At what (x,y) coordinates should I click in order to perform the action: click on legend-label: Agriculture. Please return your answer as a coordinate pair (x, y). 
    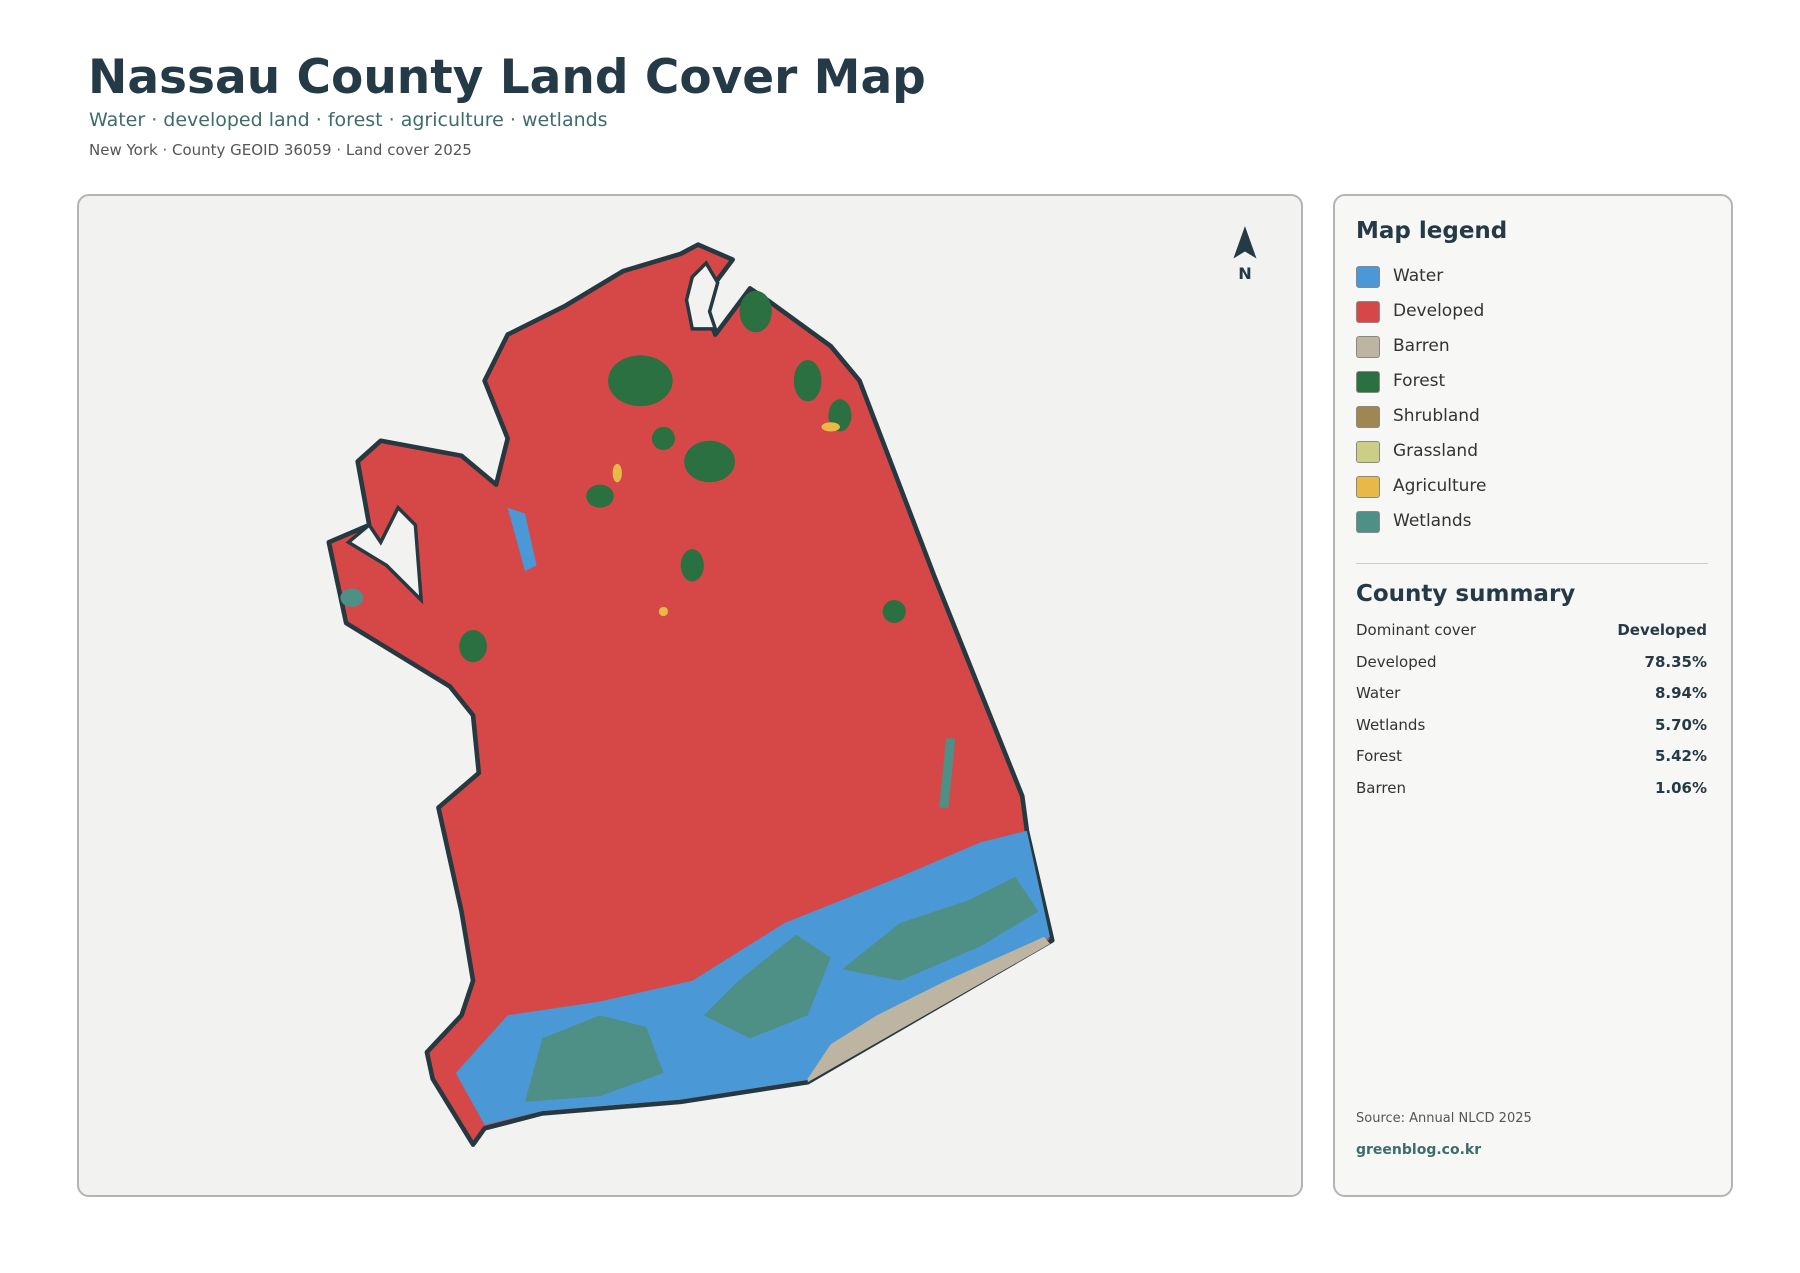
    Looking at the image, I should click on (1440, 486).